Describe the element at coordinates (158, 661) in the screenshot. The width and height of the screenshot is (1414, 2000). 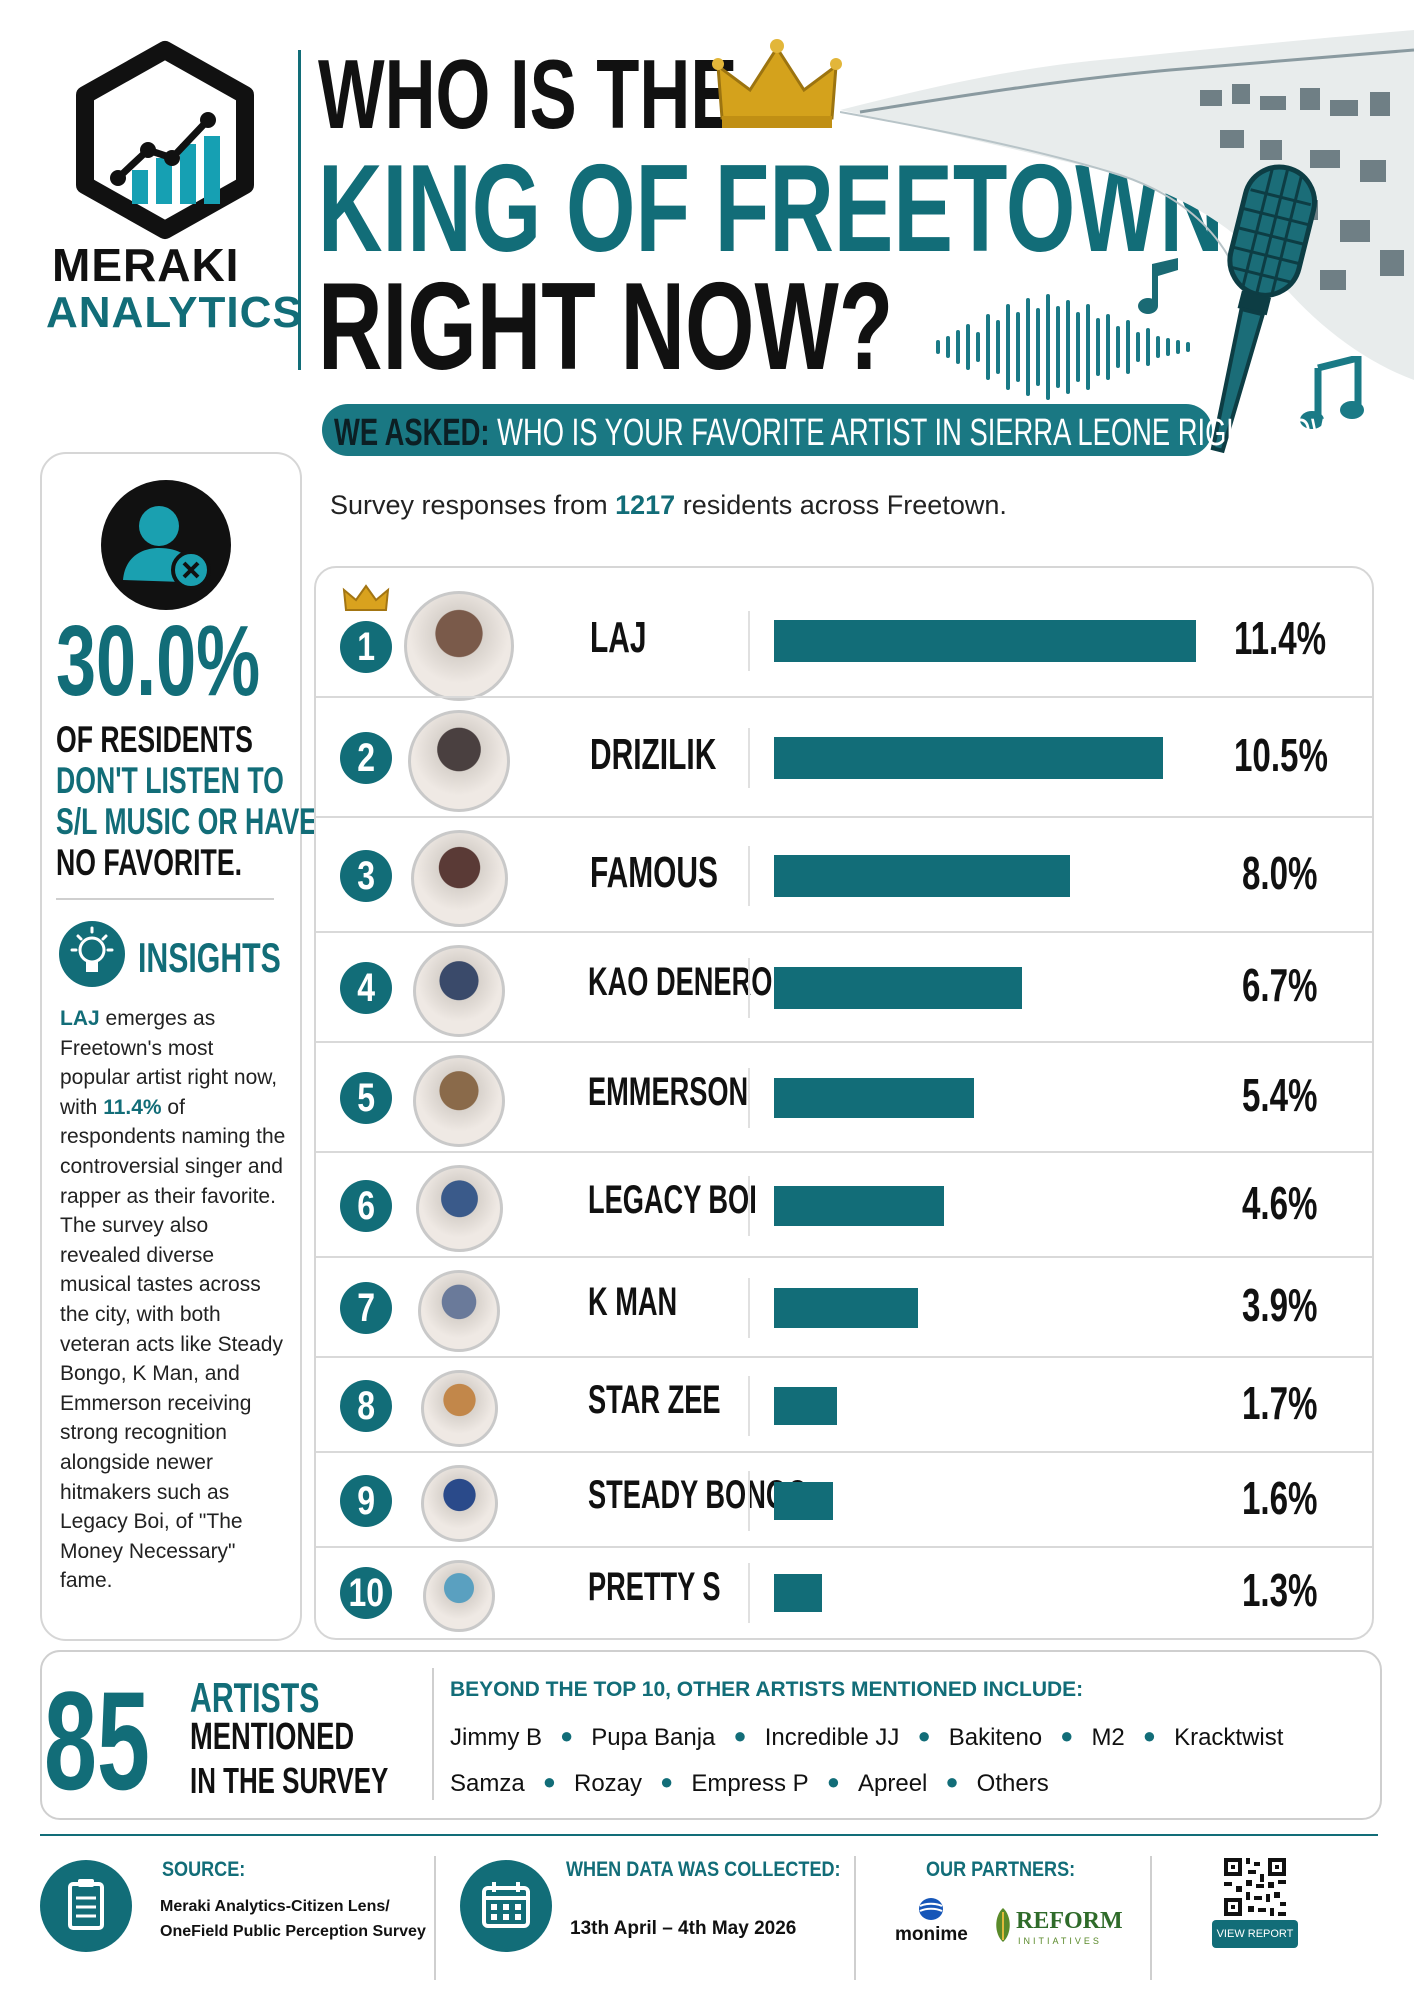
I see `no-favorite-stat-value: 30.0%` at that location.